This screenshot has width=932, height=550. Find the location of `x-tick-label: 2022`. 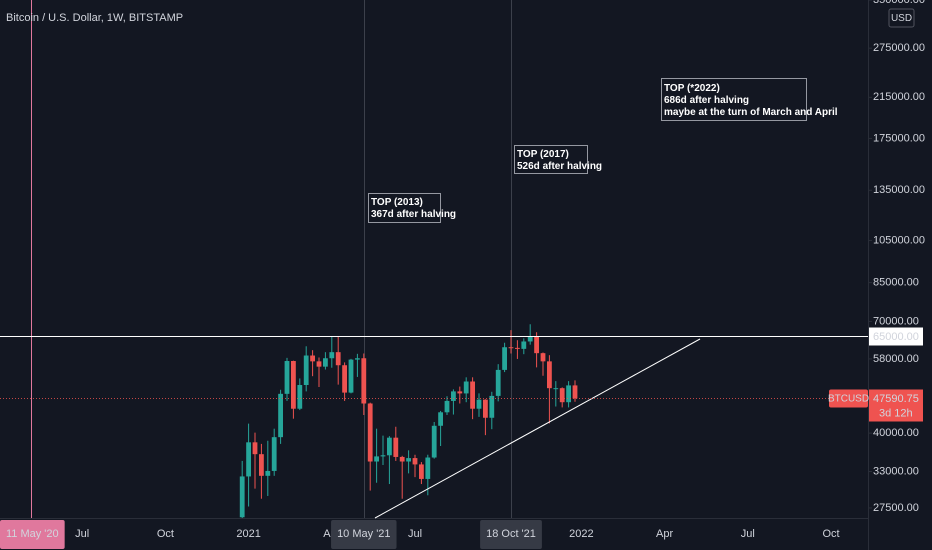

x-tick-label: 2022 is located at coordinates (581, 534).